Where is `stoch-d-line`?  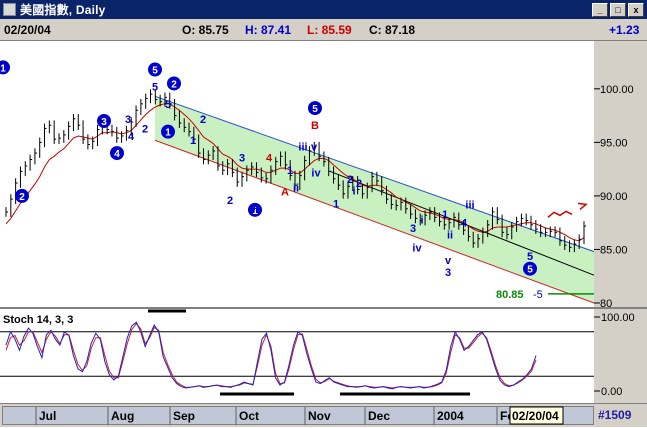 stoch-d-line is located at coordinates (271, 355).